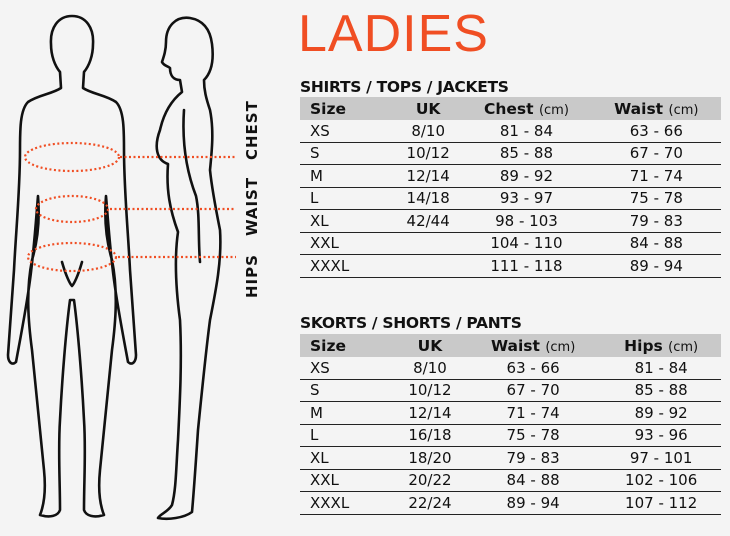 The height and width of the screenshot is (536, 730). What do you see at coordinates (526, 221) in the screenshot?
I see `table-cell: 98 - 103` at bounding box center [526, 221].